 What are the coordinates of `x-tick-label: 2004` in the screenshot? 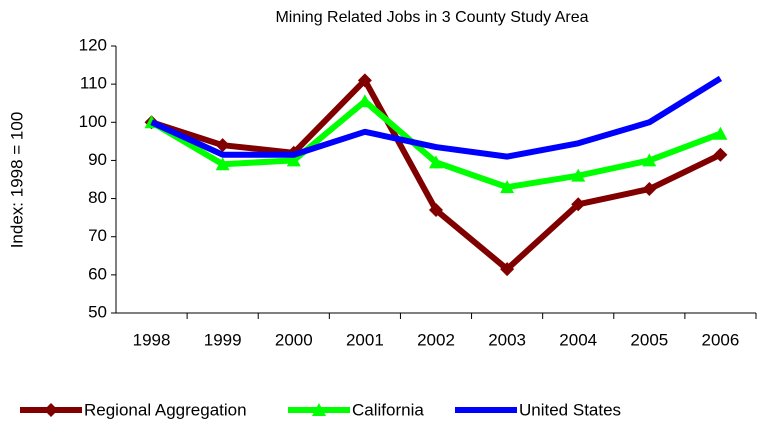 It's located at (578, 339).